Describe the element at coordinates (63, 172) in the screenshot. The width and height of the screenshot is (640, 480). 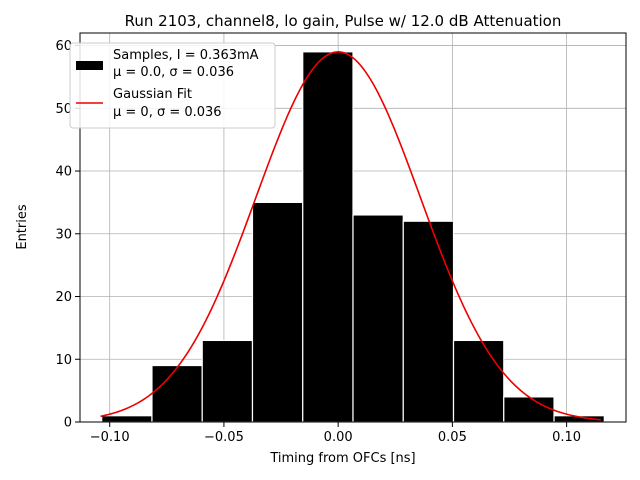
I see `y-tick-label: 40` at that location.